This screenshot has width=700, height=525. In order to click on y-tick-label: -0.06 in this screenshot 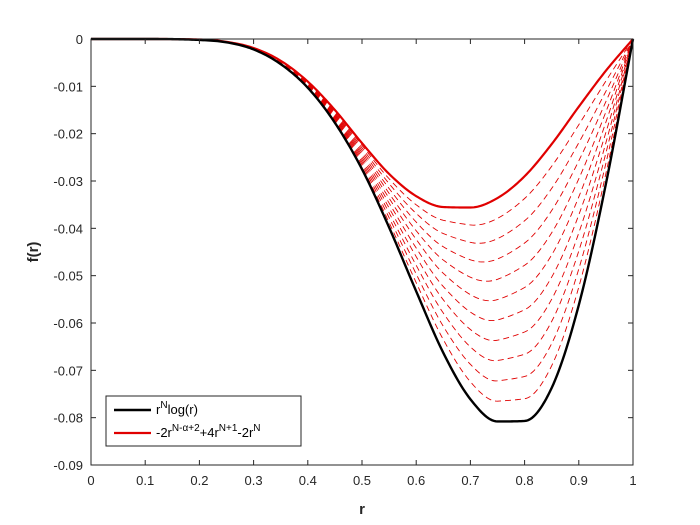, I will do `click(68, 323)`.